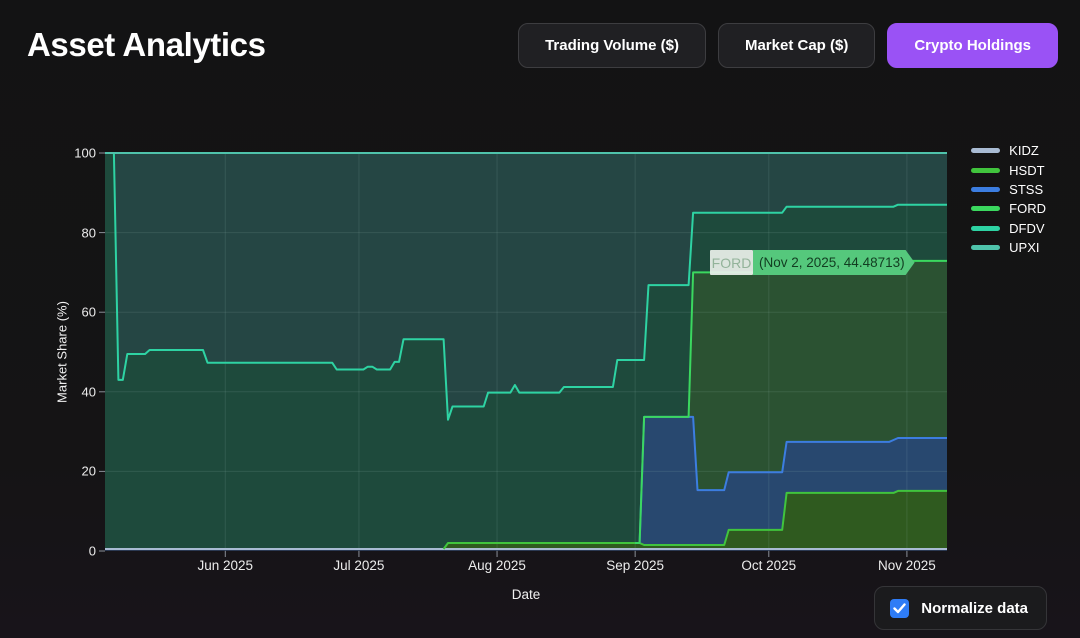  I want to click on tooltip-series-chip: FORD, so click(731, 262).